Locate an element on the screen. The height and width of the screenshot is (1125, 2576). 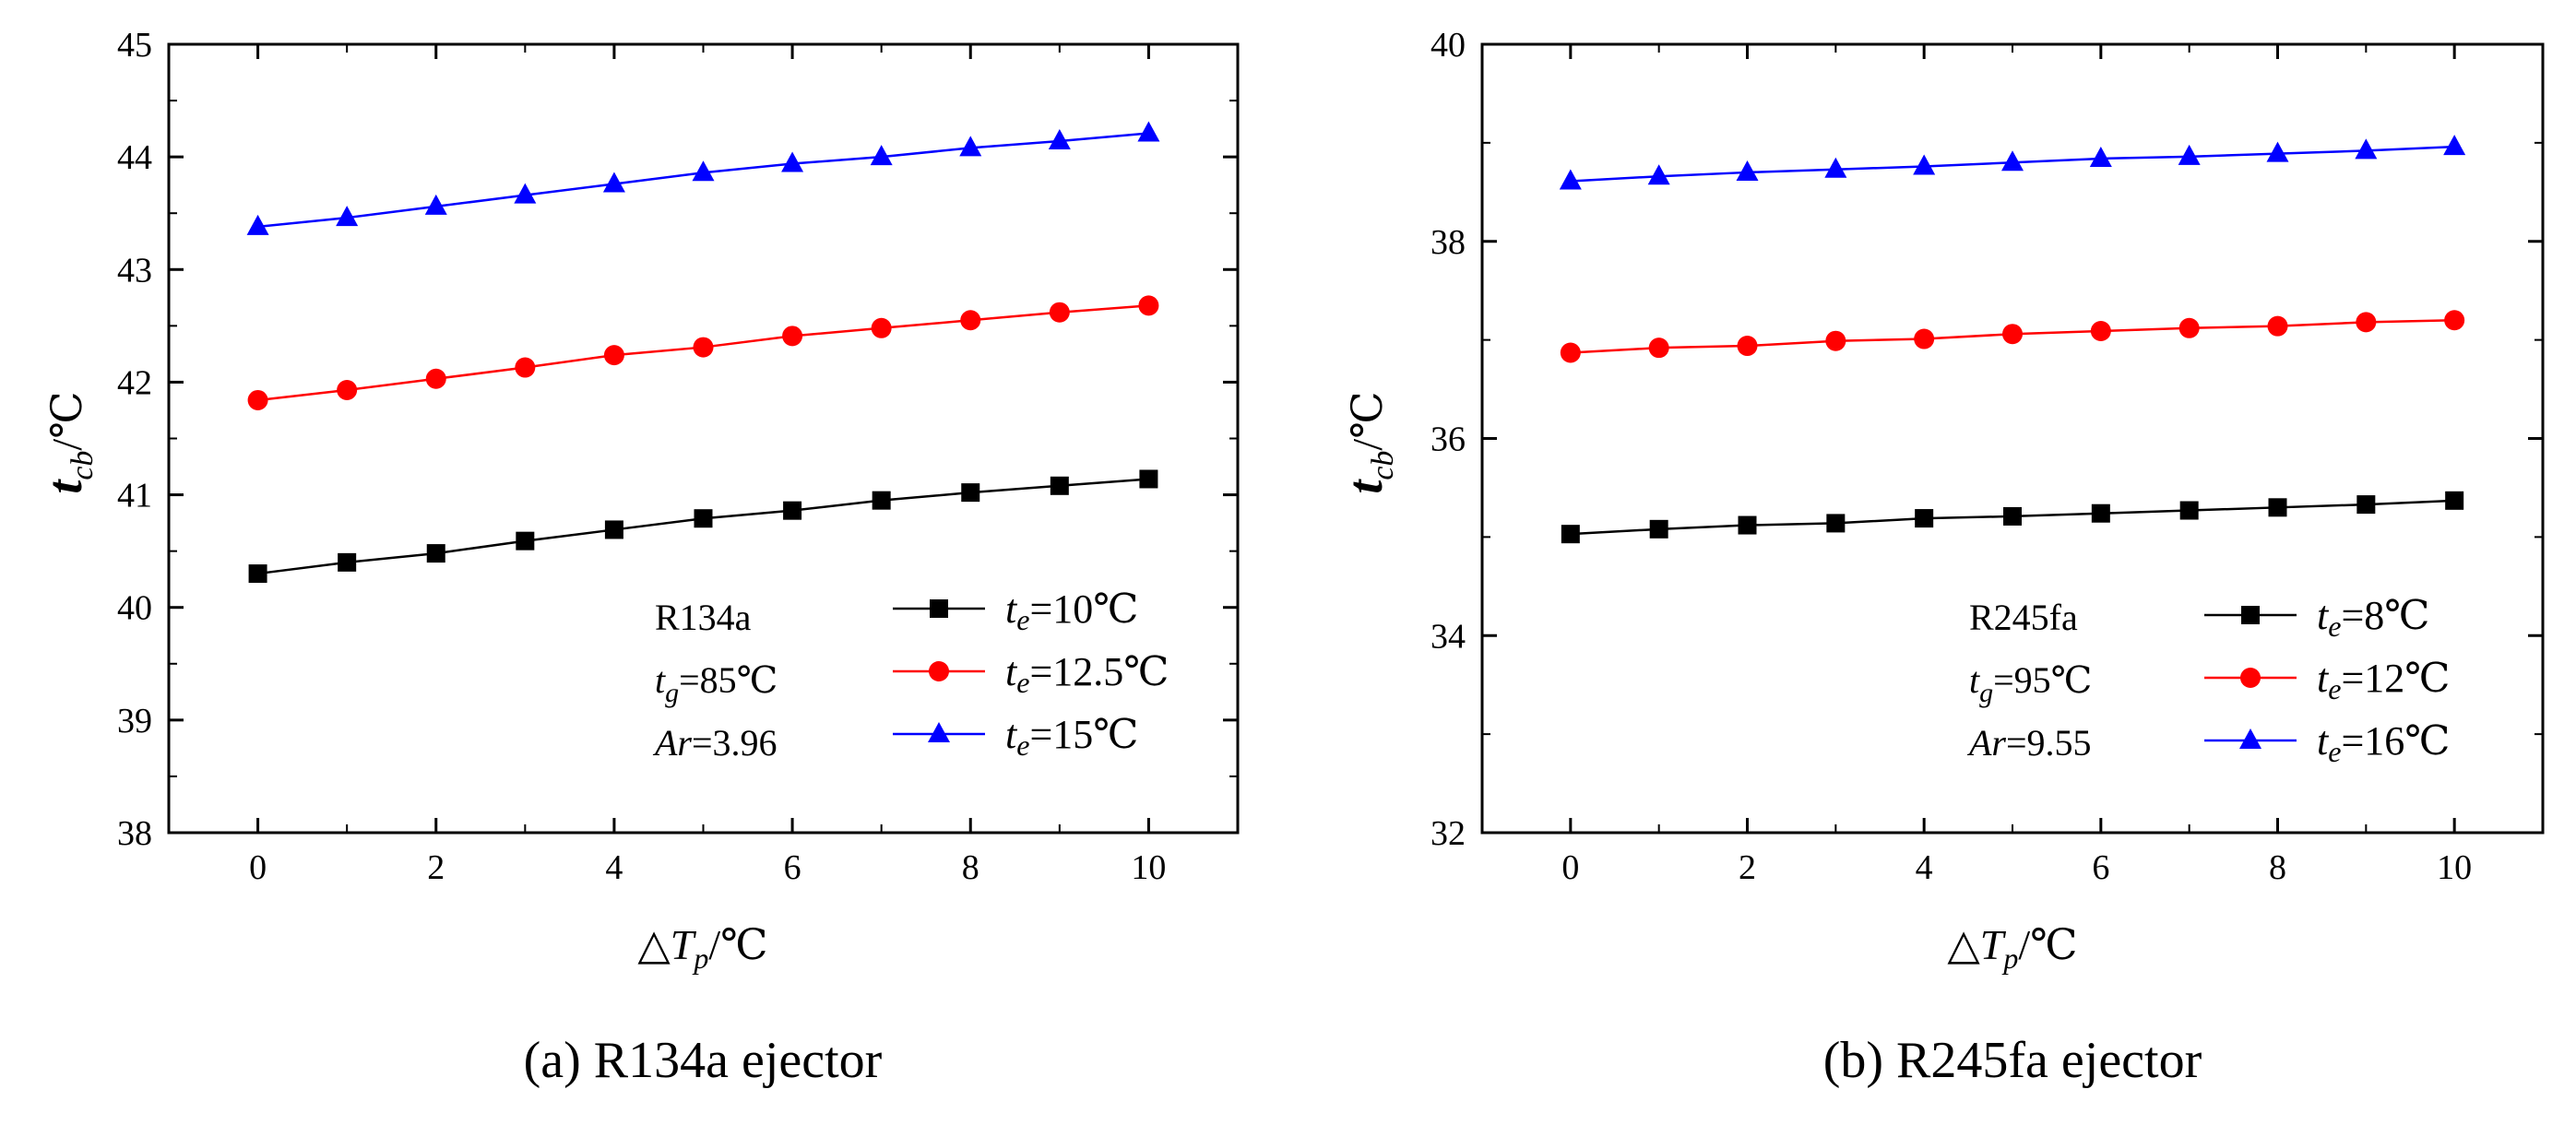
legend-entry: te=10℃ is located at coordinates (1015, 611).